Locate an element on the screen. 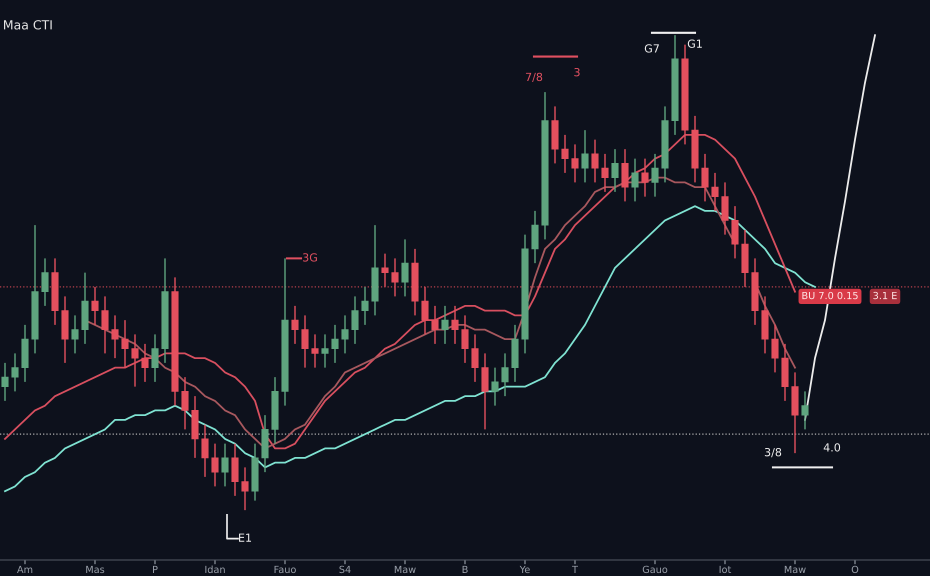 The height and width of the screenshot is (576, 930). annotation: G1 is located at coordinates (695, 43).